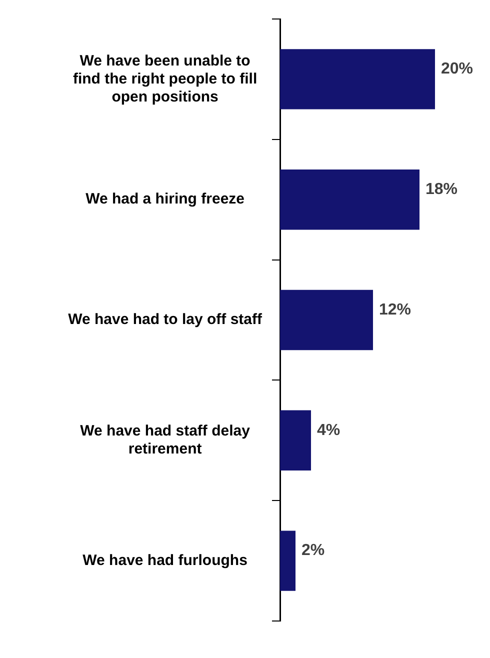  Describe the element at coordinates (165, 199) in the screenshot. I see `y-tick-label: We had a hiring freeze` at that location.